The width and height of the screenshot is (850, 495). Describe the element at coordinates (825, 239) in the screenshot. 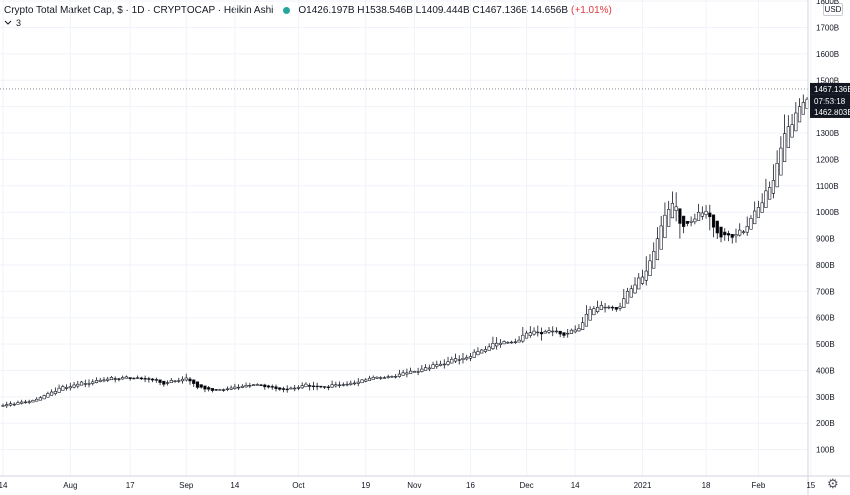

I see `y-tick-label: 900B` at that location.